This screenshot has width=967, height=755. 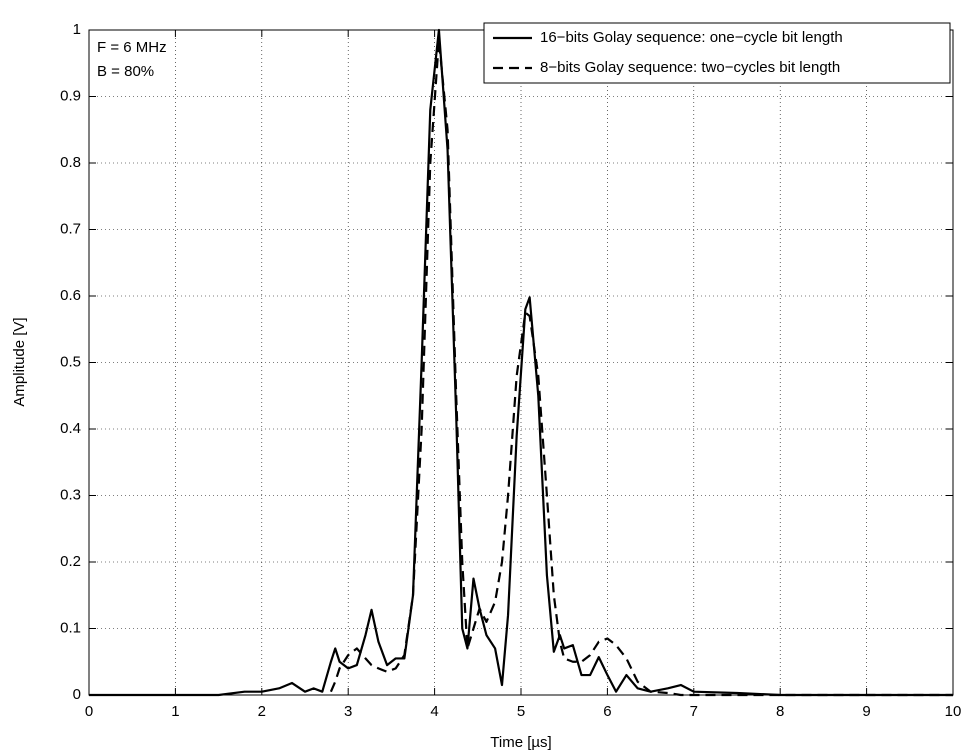 What do you see at coordinates (521, 711) in the screenshot?
I see `x-tick-label: 5` at bounding box center [521, 711].